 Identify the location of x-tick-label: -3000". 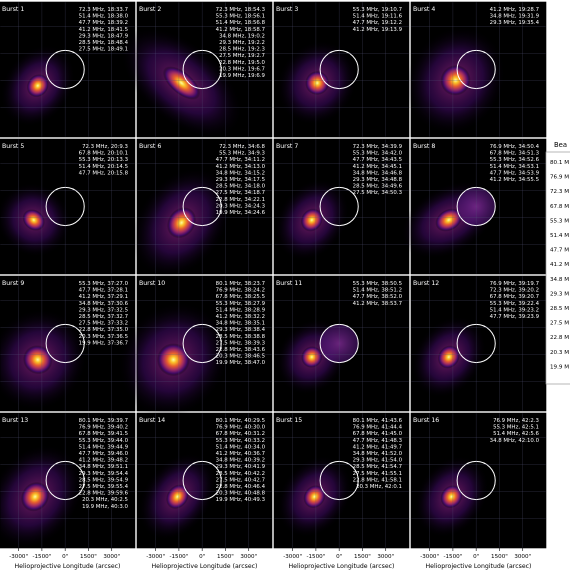
(18, 557).